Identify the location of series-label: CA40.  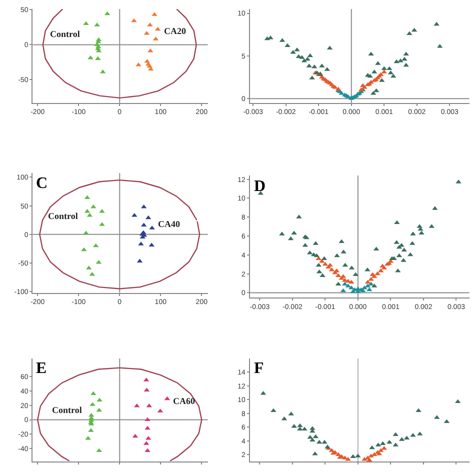
(169, 224).